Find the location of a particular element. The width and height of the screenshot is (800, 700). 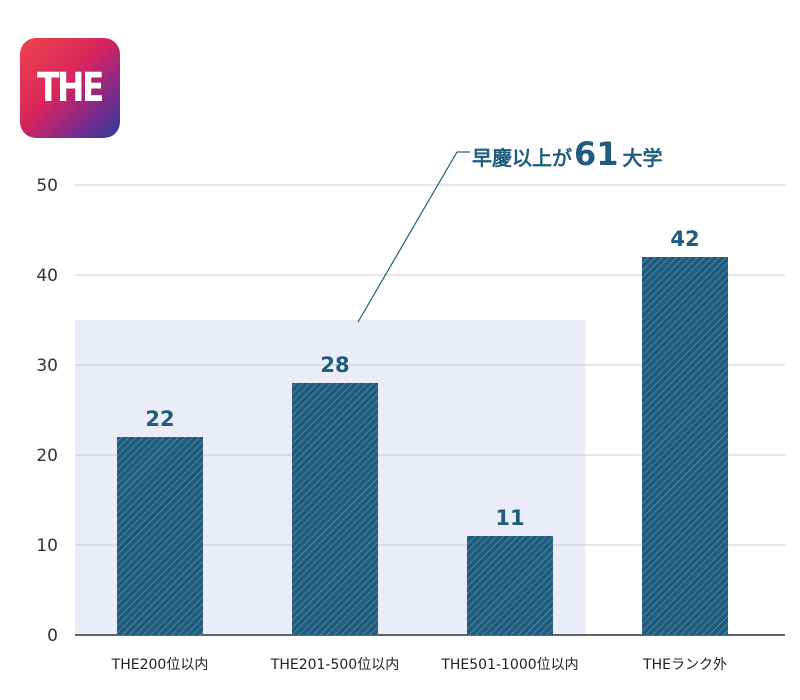

logo-text: THE is located at coordinates (71, 88).